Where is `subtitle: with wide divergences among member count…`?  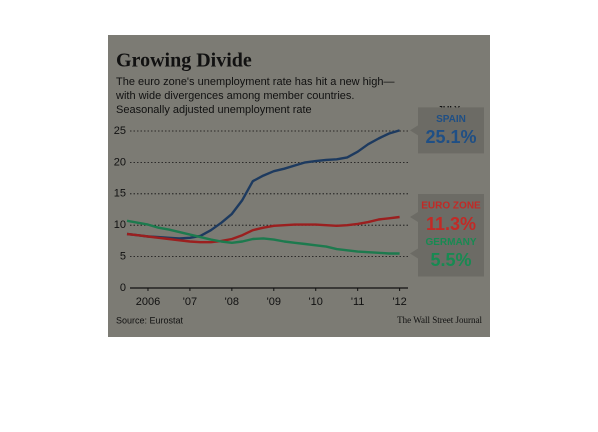 subtitle: with wide divergences among member count… is located at coordinates (234, 96).